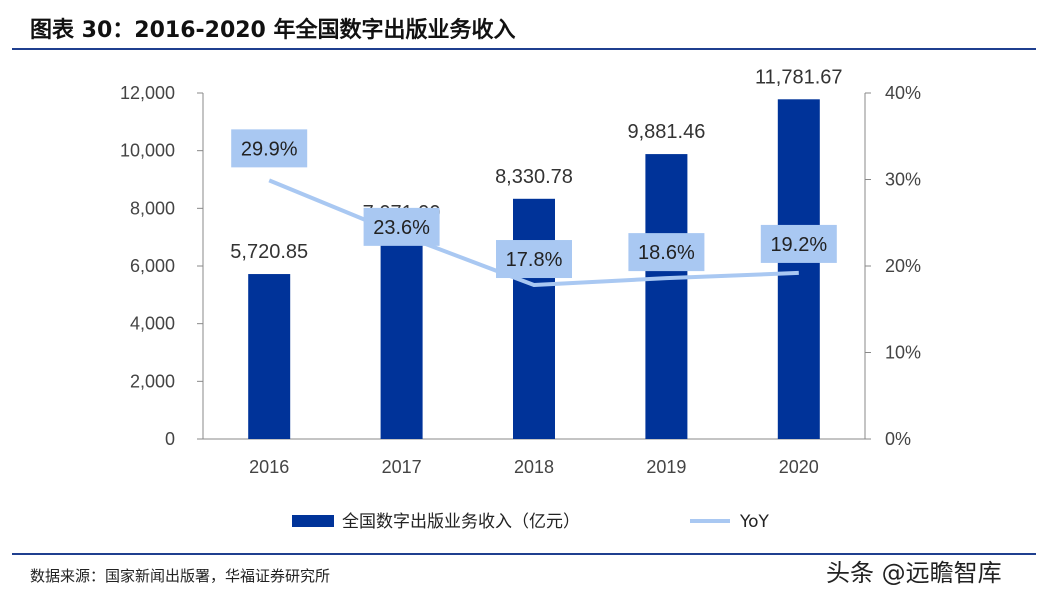  I want to click on yoy-data-label: 19.2%, so click(798, 245).